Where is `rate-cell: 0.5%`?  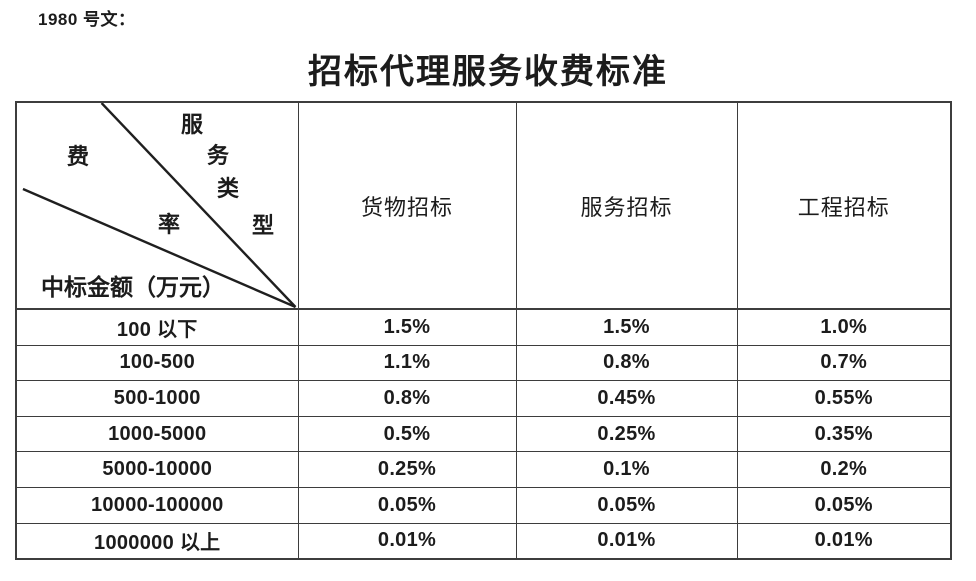 rate-cell: 0.5% is located at coordinates (407, 434).